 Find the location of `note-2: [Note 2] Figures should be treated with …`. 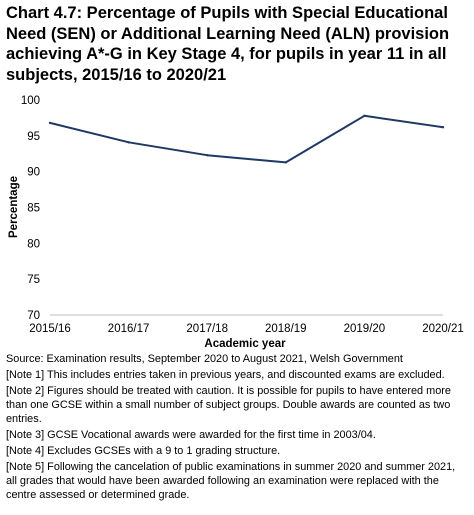

note-2: [Note 2] Figures should be treated with … is located at coordinates (228, 405).